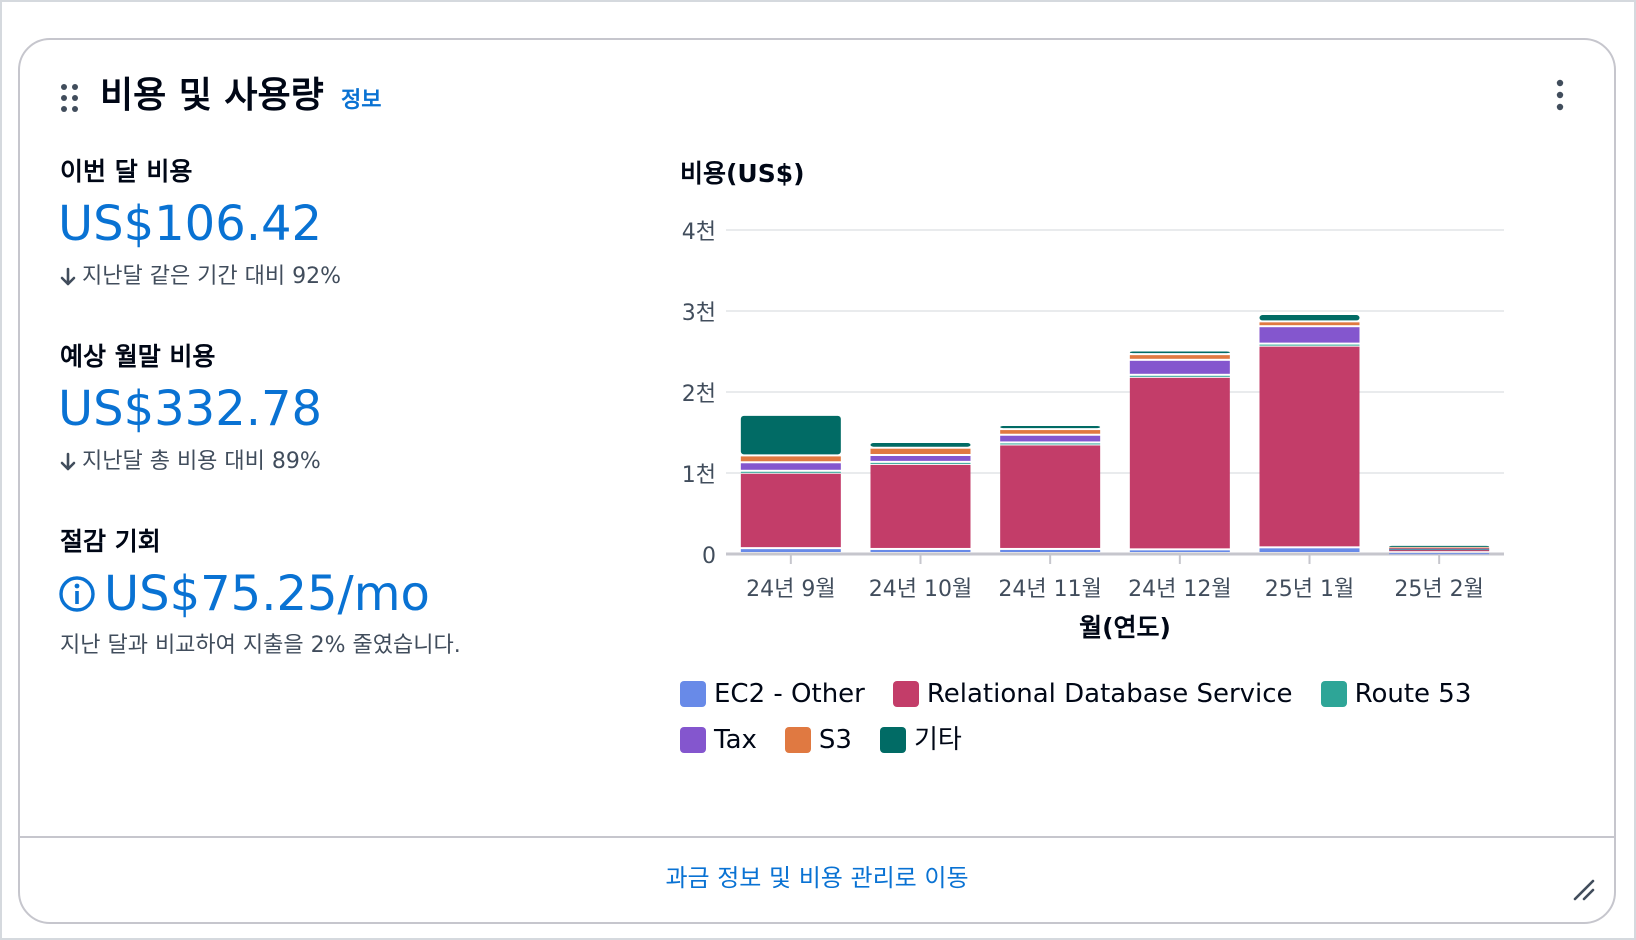  What do you see at coordinates (77, 594) in the screenshot?
I see `info-circle-icon` at bounding box center [77, 594].